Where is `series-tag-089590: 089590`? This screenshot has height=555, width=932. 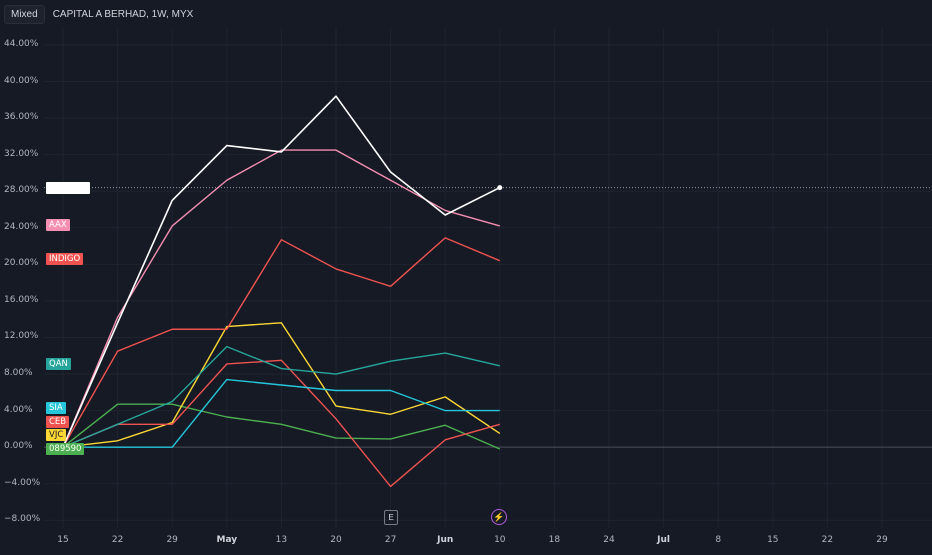 series-tag-089590: 089590 is located at coordinates (65, 449).